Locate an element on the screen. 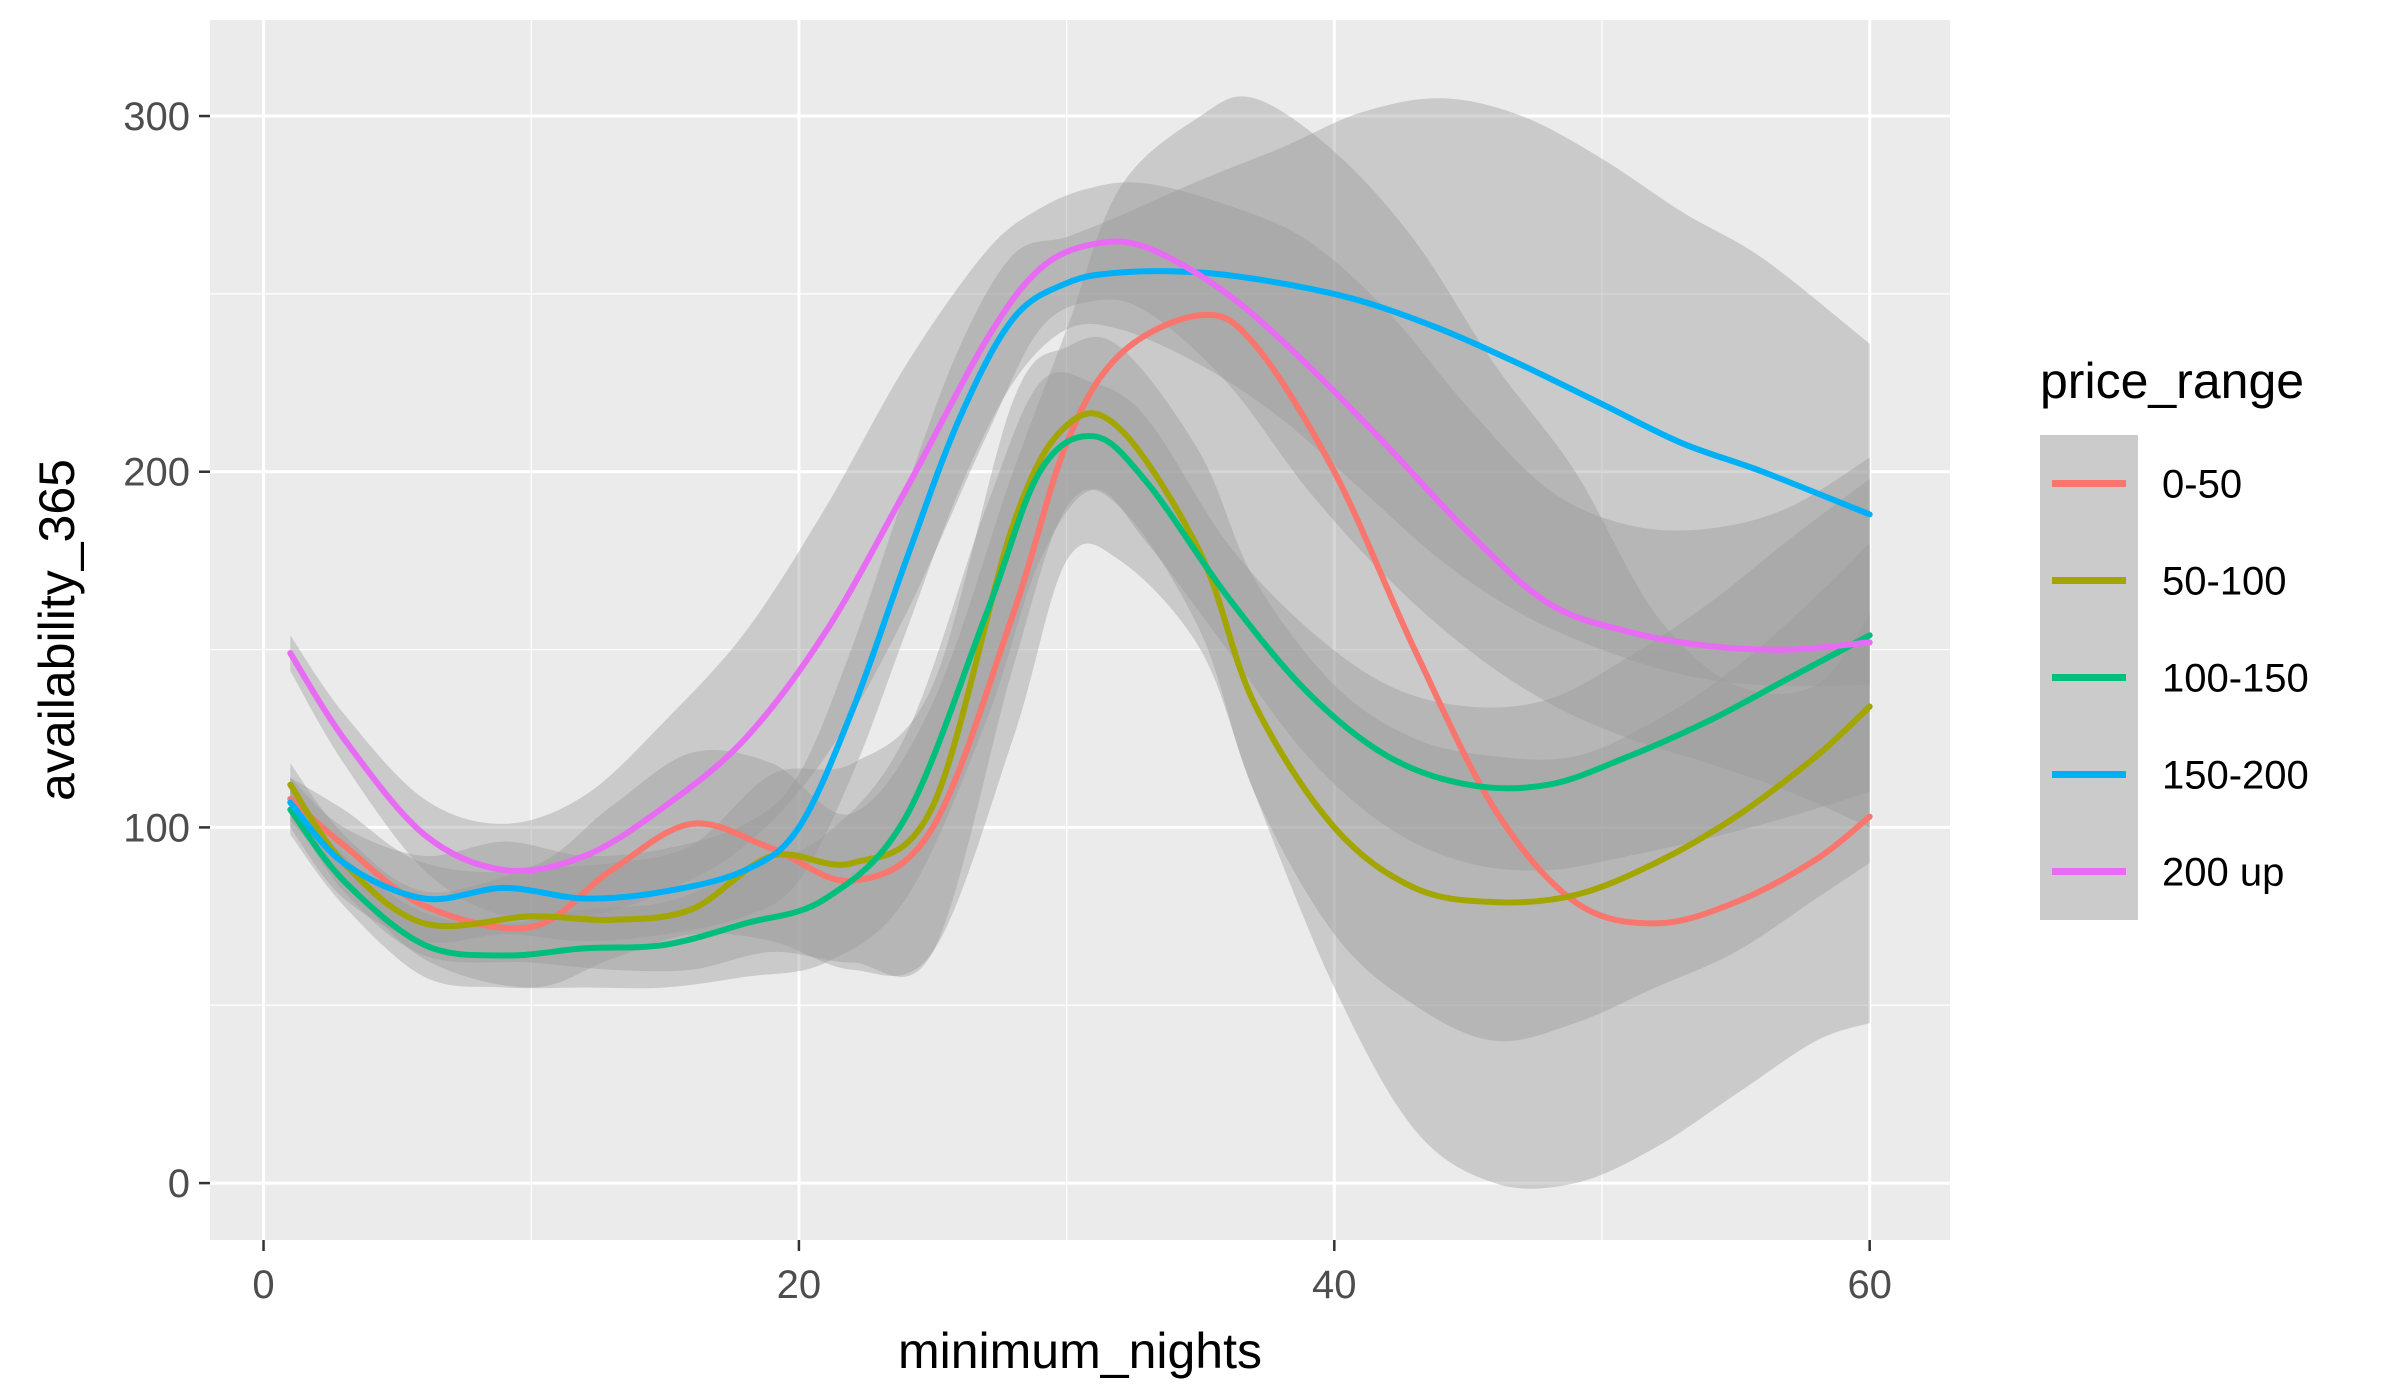 Image resolution: width=2400 pixels, height=1400 pixels. x-tick-label: 0 is located at coordinates (263, 1285).